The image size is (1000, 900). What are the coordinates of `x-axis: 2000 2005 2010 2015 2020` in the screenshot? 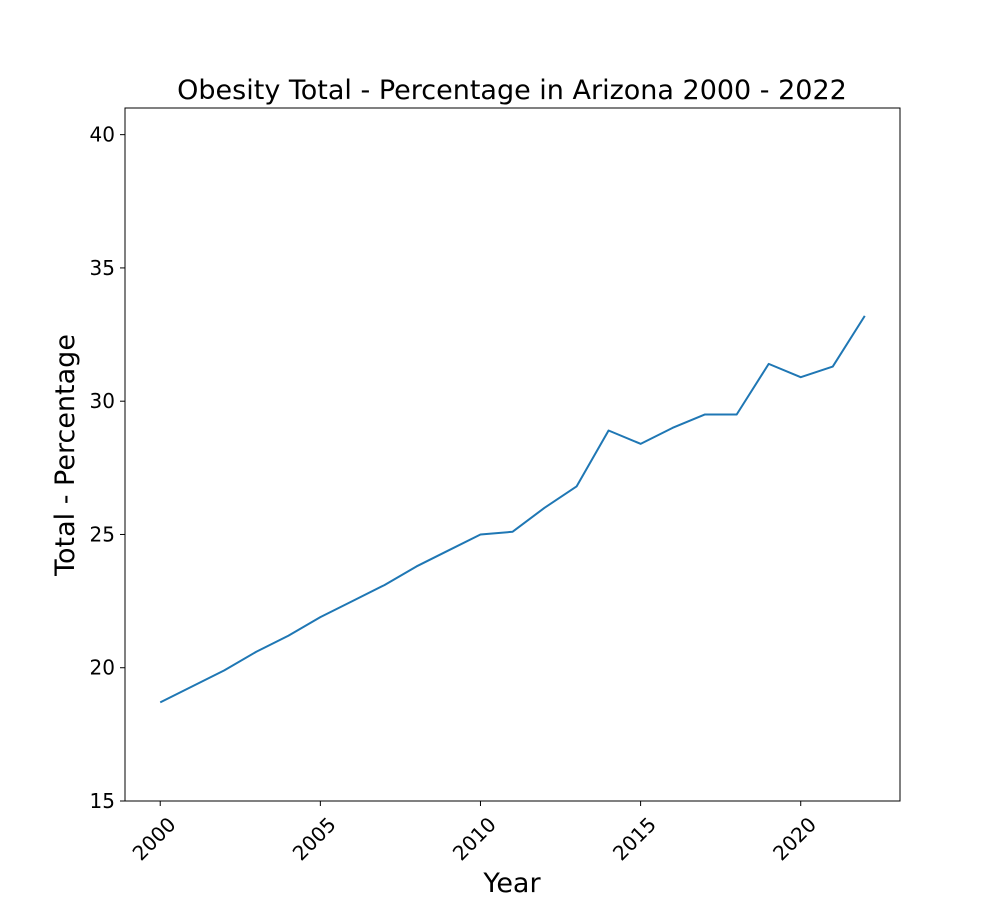 It's located at (474, 833).